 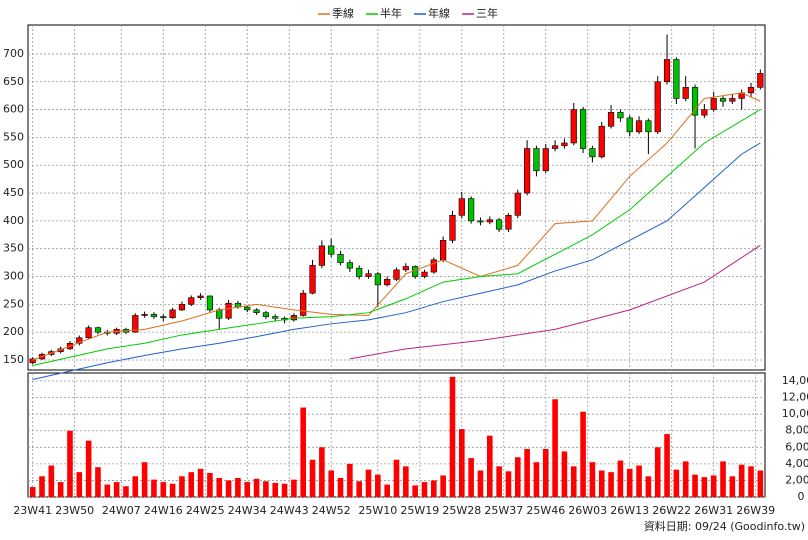 What do you see at coordinates (503, 510) in the screenshot?
I see `x-tick-label: 25W37` at bounding box center [503, 510].